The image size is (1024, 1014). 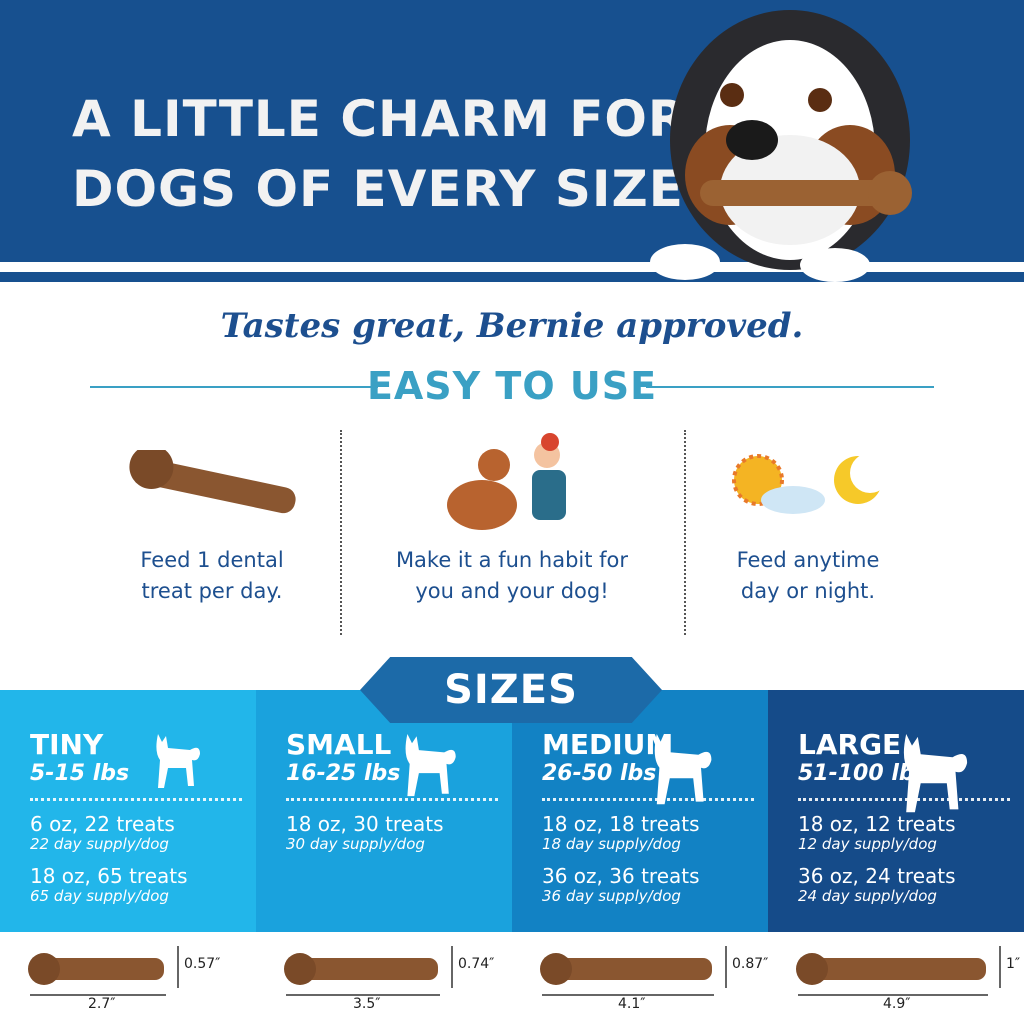 I want to click on treat-dimensions: 4.1″ 0.87″, so click(x=640, y=977).